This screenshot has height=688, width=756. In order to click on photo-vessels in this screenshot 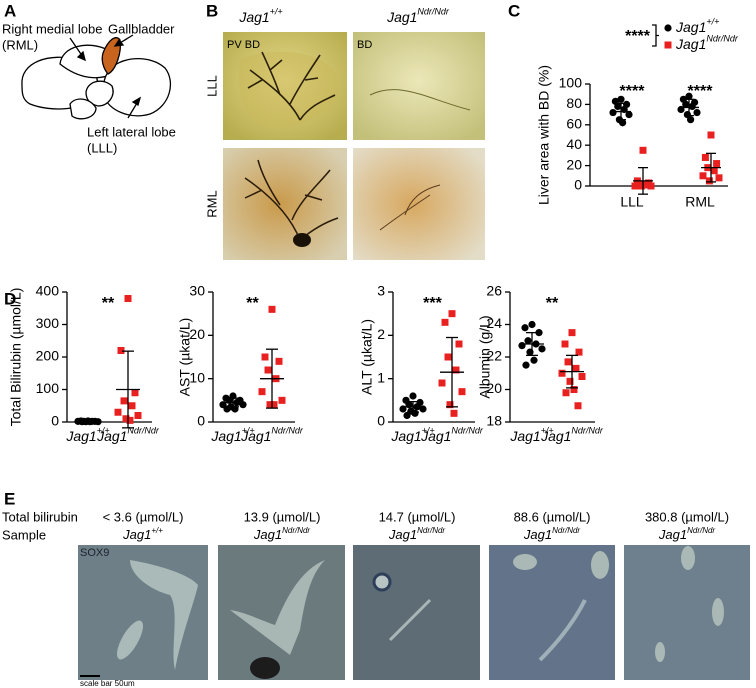, I will do `click(420, 100)`.